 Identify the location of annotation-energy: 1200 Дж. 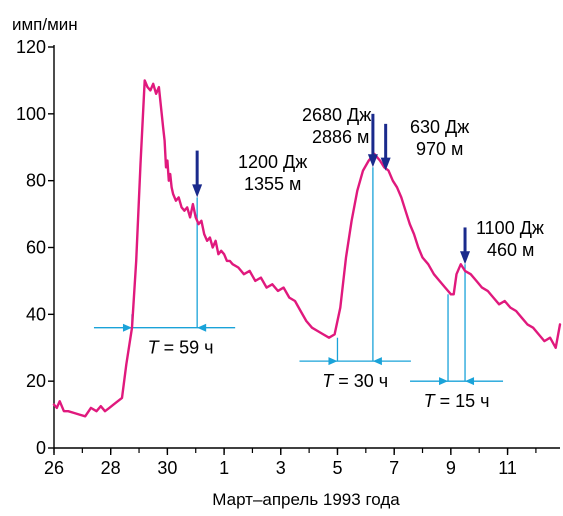
(272, 162).